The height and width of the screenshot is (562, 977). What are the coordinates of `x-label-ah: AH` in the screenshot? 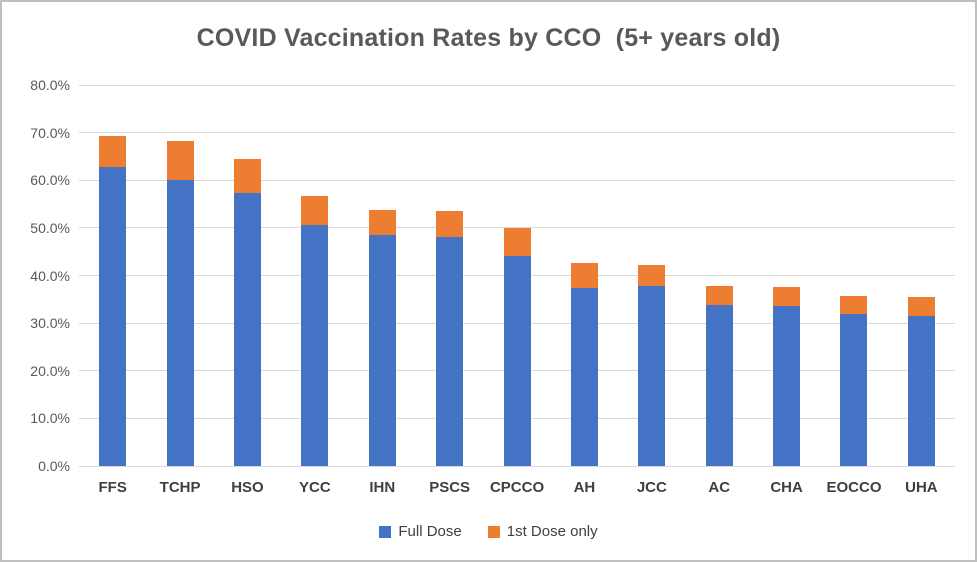 It's located at (584, 487).